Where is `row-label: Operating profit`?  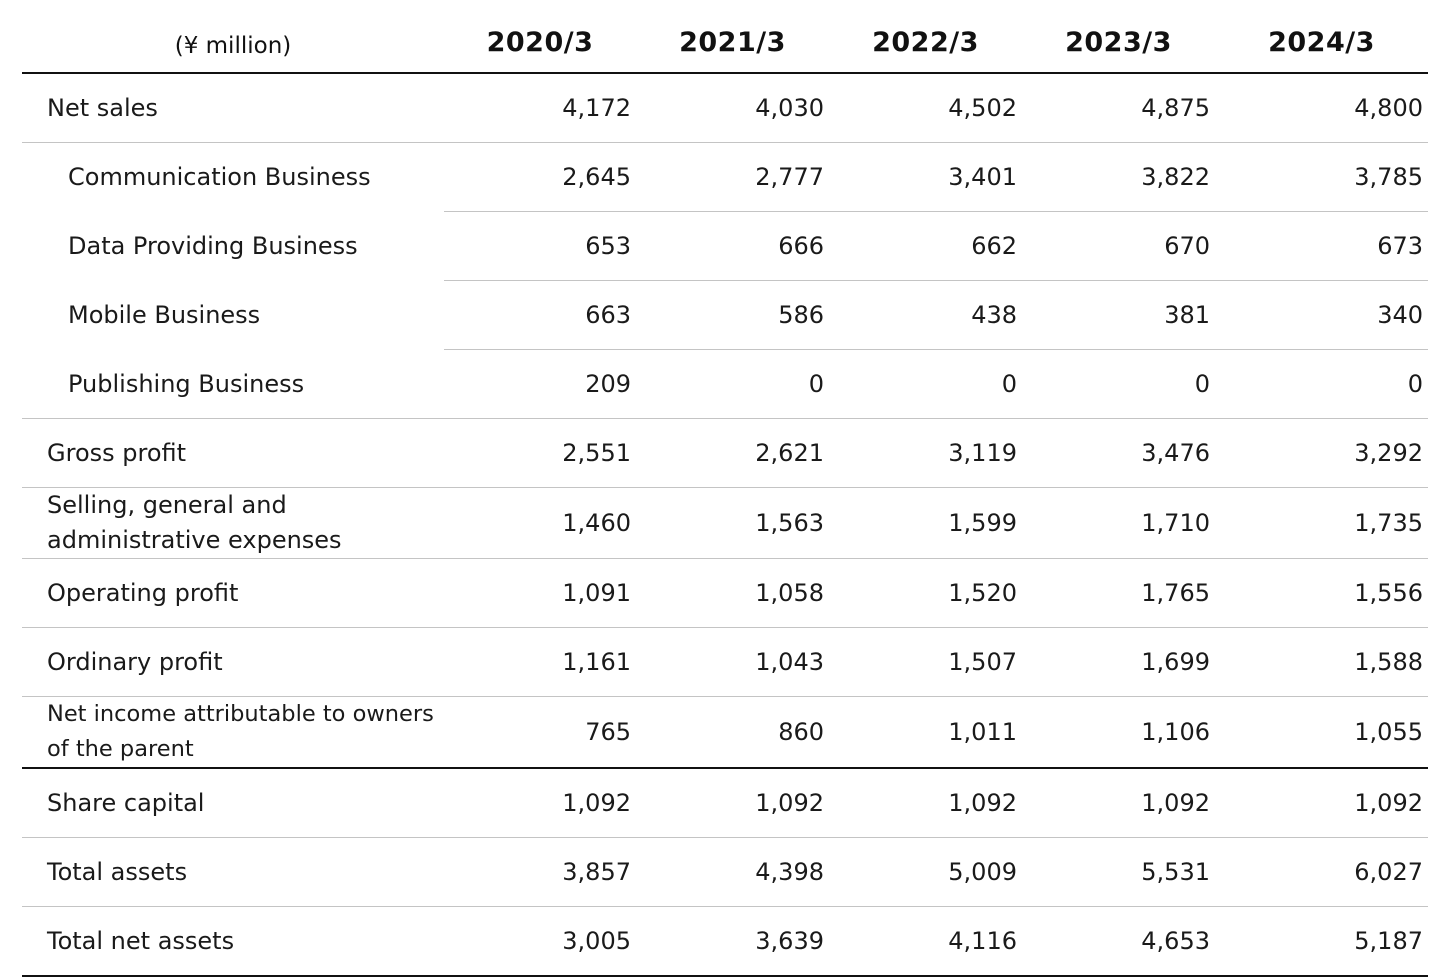
row-label: Operating profit is located at coordinates (233, 593).